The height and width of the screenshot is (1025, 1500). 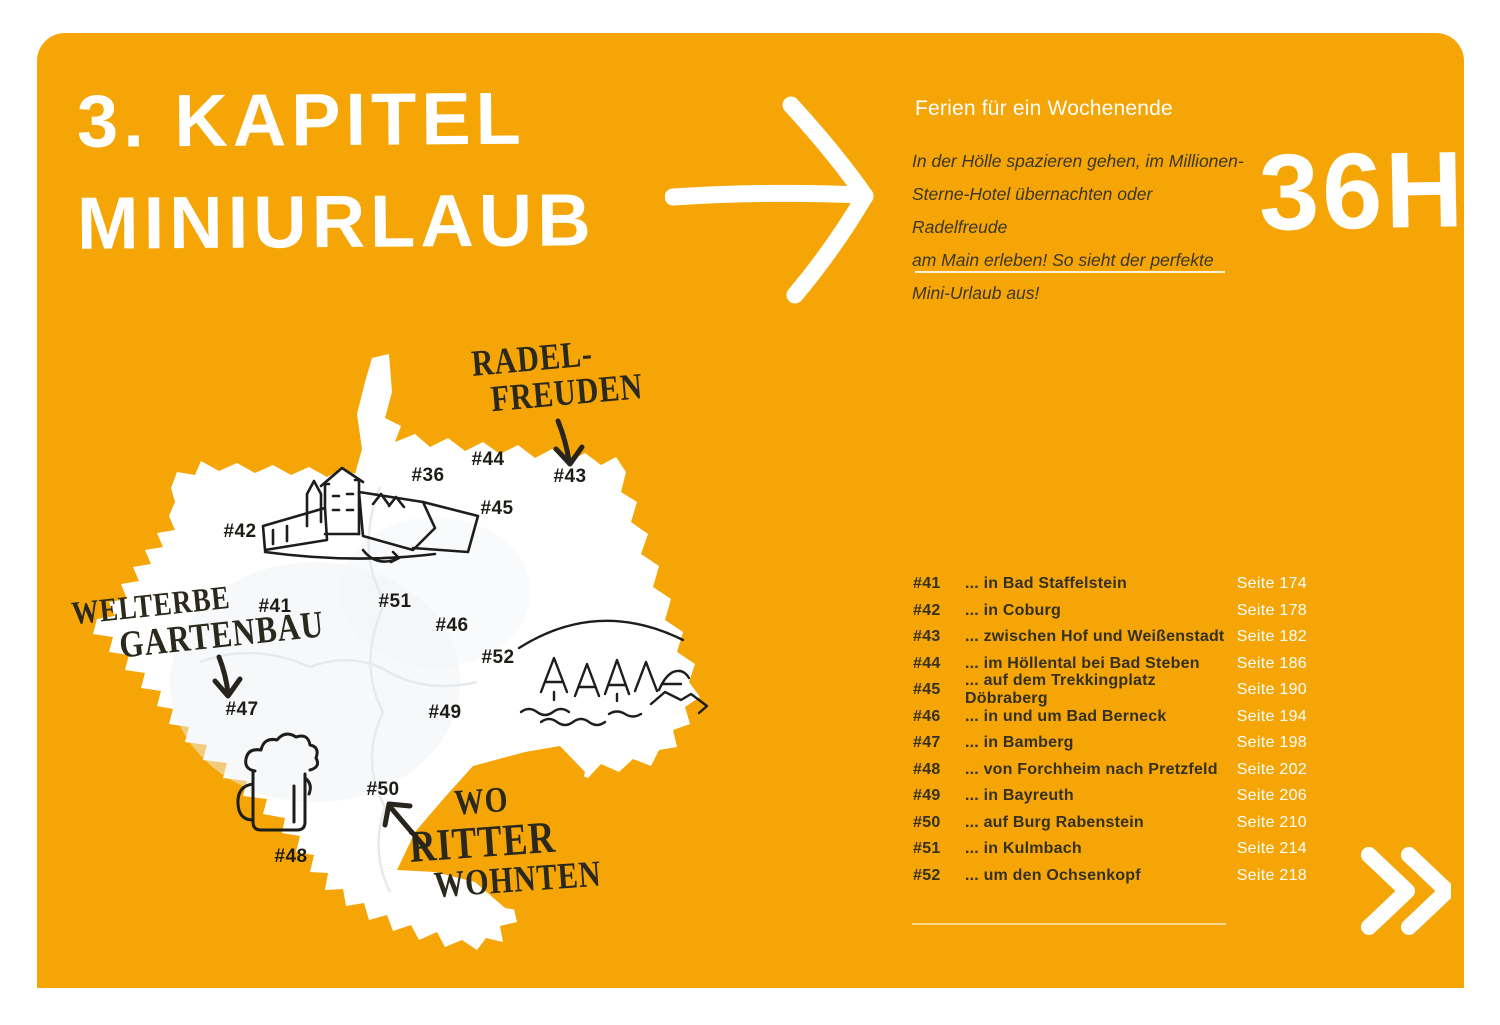 What do you see at coordinates (927, 663) in the screenshot?
I see `toc-number: #44` at bounding box center [927, 663].